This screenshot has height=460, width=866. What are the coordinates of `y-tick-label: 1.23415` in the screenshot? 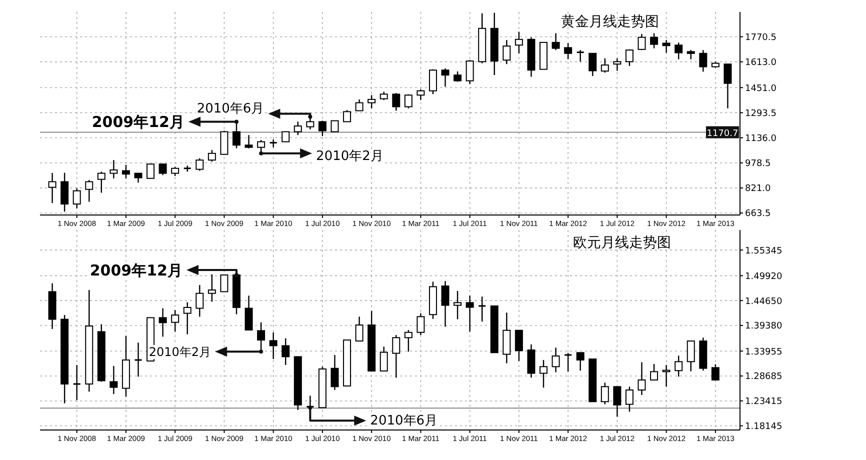 It's located at (763, 402).